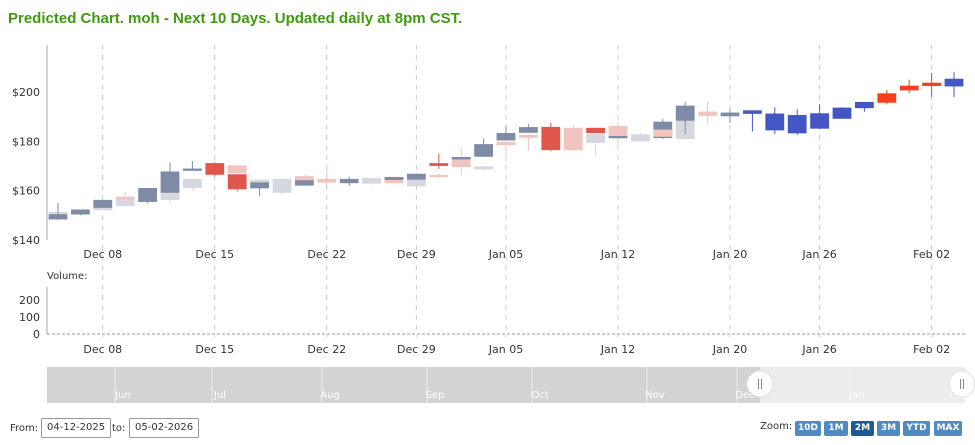 This screenshot has width=975, height=445. I want to click on y-tick-label: $140, so click(26, 240).